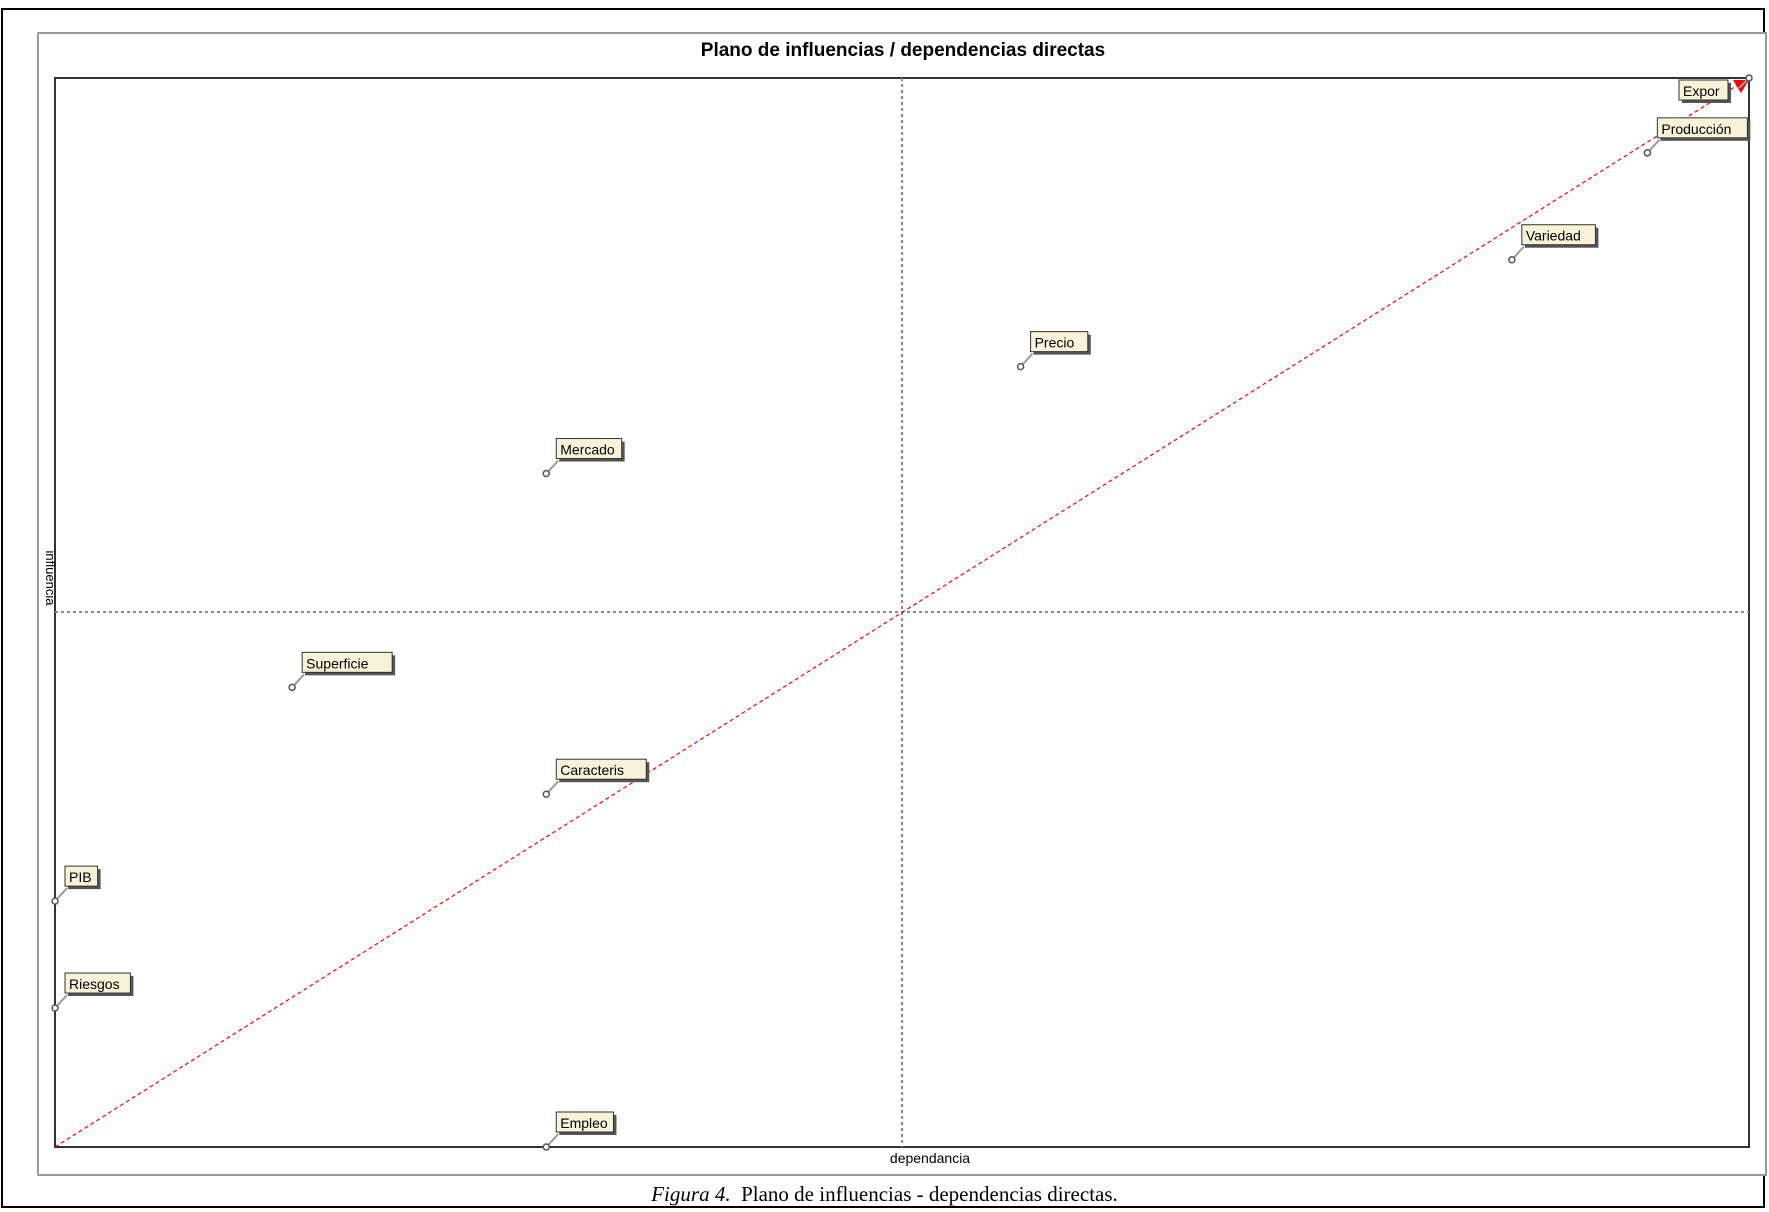 Image resolution: width=1769 pixels, height=1212 pixels. I want to click on data-point-precio, so click(1020, 366).